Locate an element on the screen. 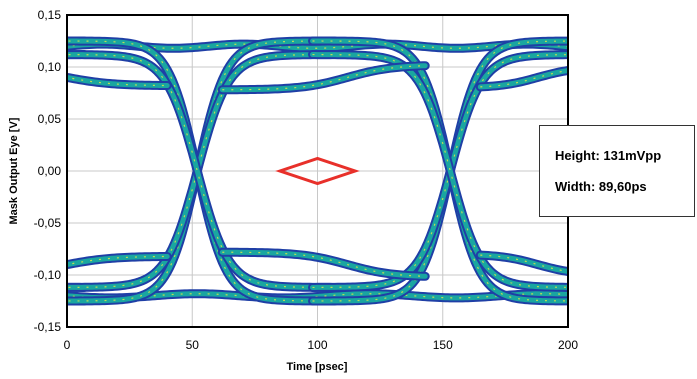  x-axis-title: Time [psec] is located at coordinates (317, 367).